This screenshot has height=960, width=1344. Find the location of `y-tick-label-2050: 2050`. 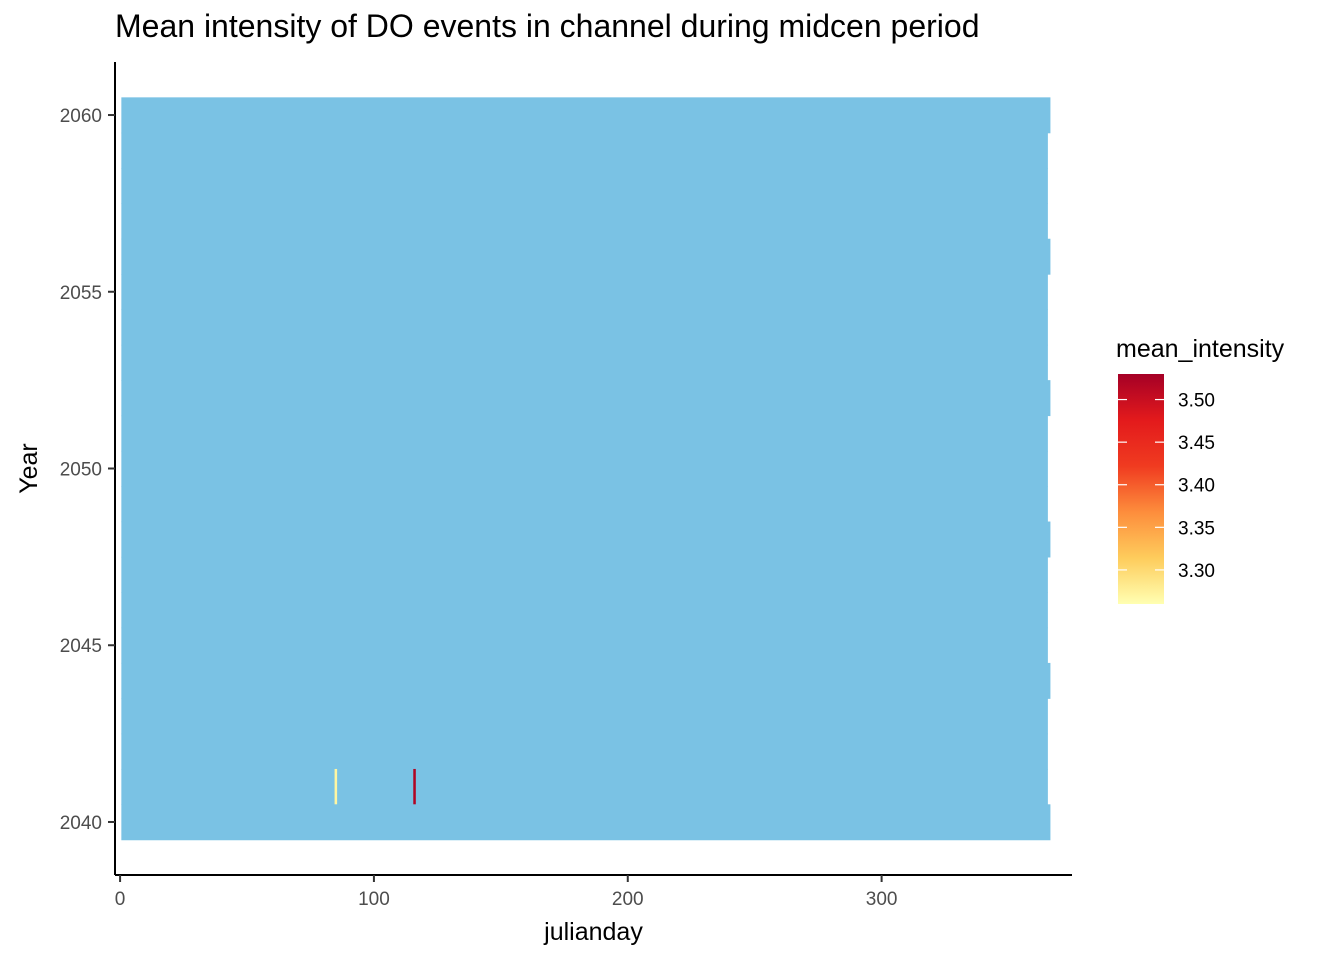

y-tick-label-2050: 2050 is located at coordinates (81, 470).